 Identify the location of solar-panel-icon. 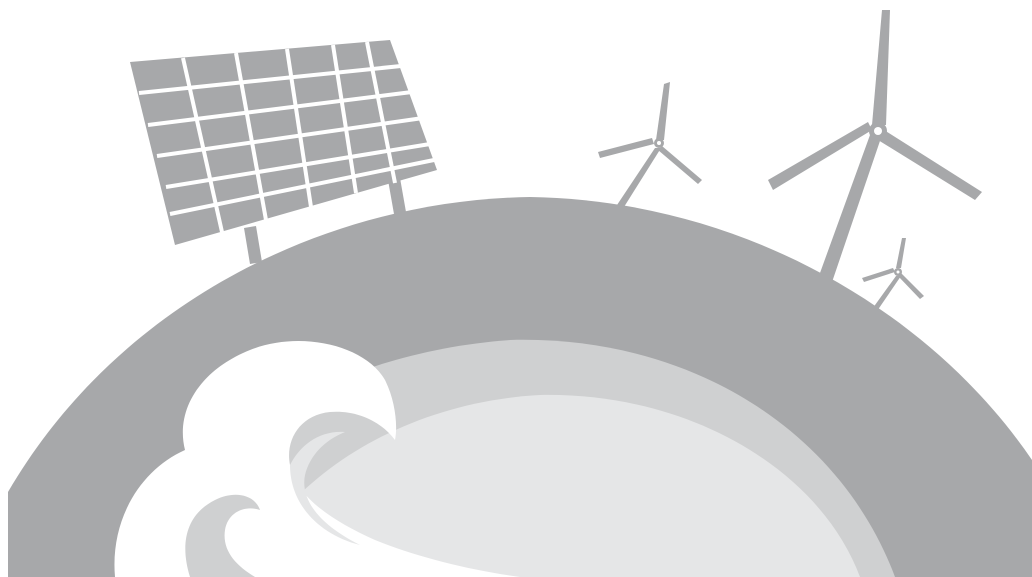
(283, 152).